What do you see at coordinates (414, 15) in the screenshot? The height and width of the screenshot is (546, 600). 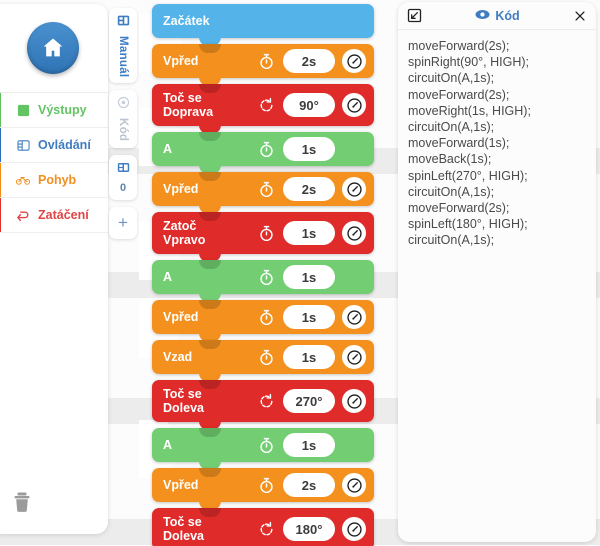 I see `resize-icon` at bounding box center [414, 15].